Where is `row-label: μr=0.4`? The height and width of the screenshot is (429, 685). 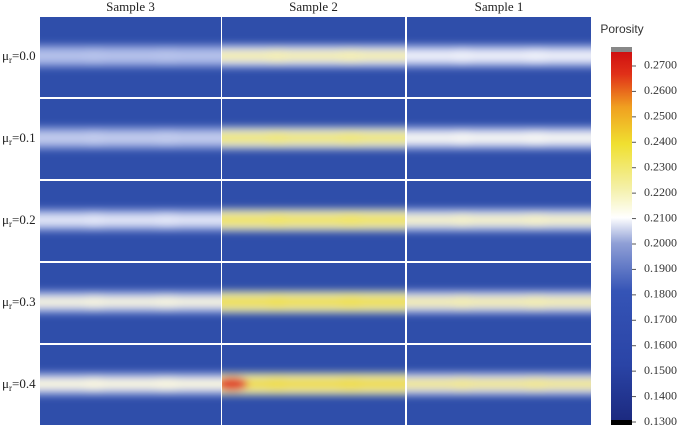 row-label: μr=0.4 is located at coordinates (19, 384).